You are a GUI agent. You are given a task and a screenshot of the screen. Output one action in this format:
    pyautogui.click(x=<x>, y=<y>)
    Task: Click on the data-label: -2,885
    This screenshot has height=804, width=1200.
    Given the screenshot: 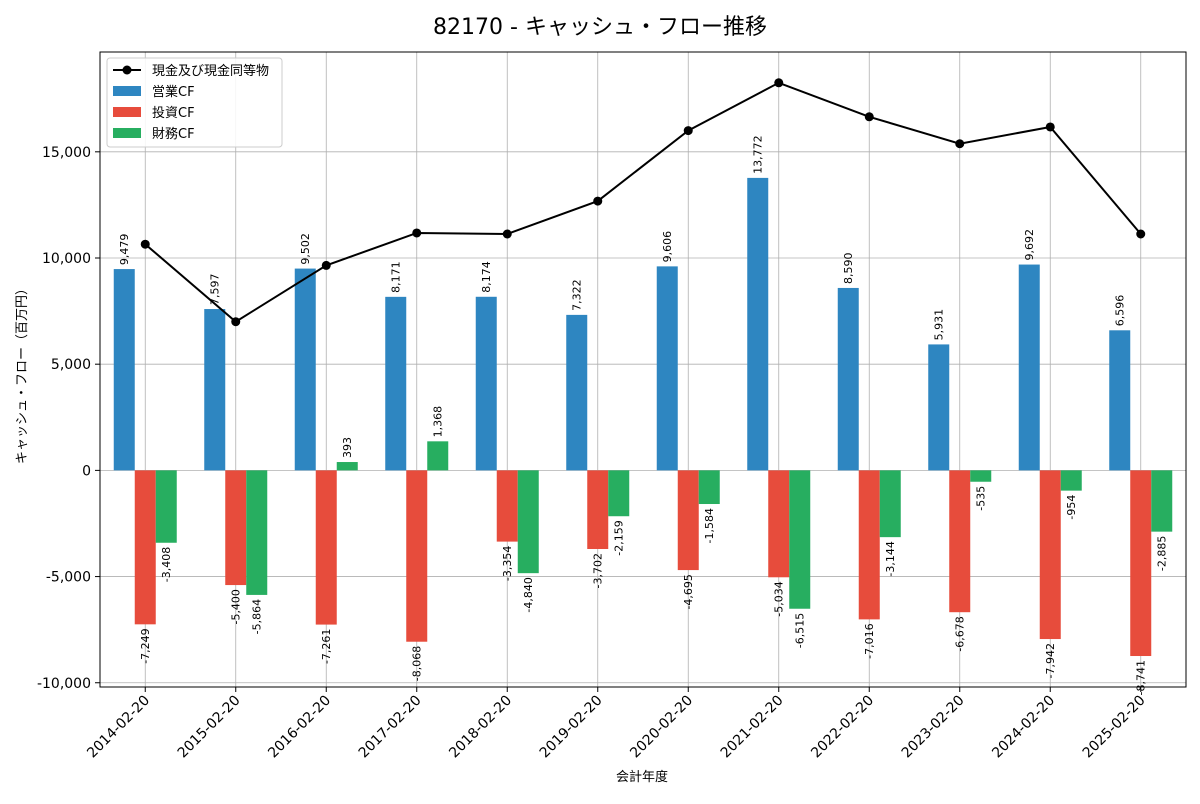 What is the action you would take?
    pyautogui.click(x=1162, y=553)
    